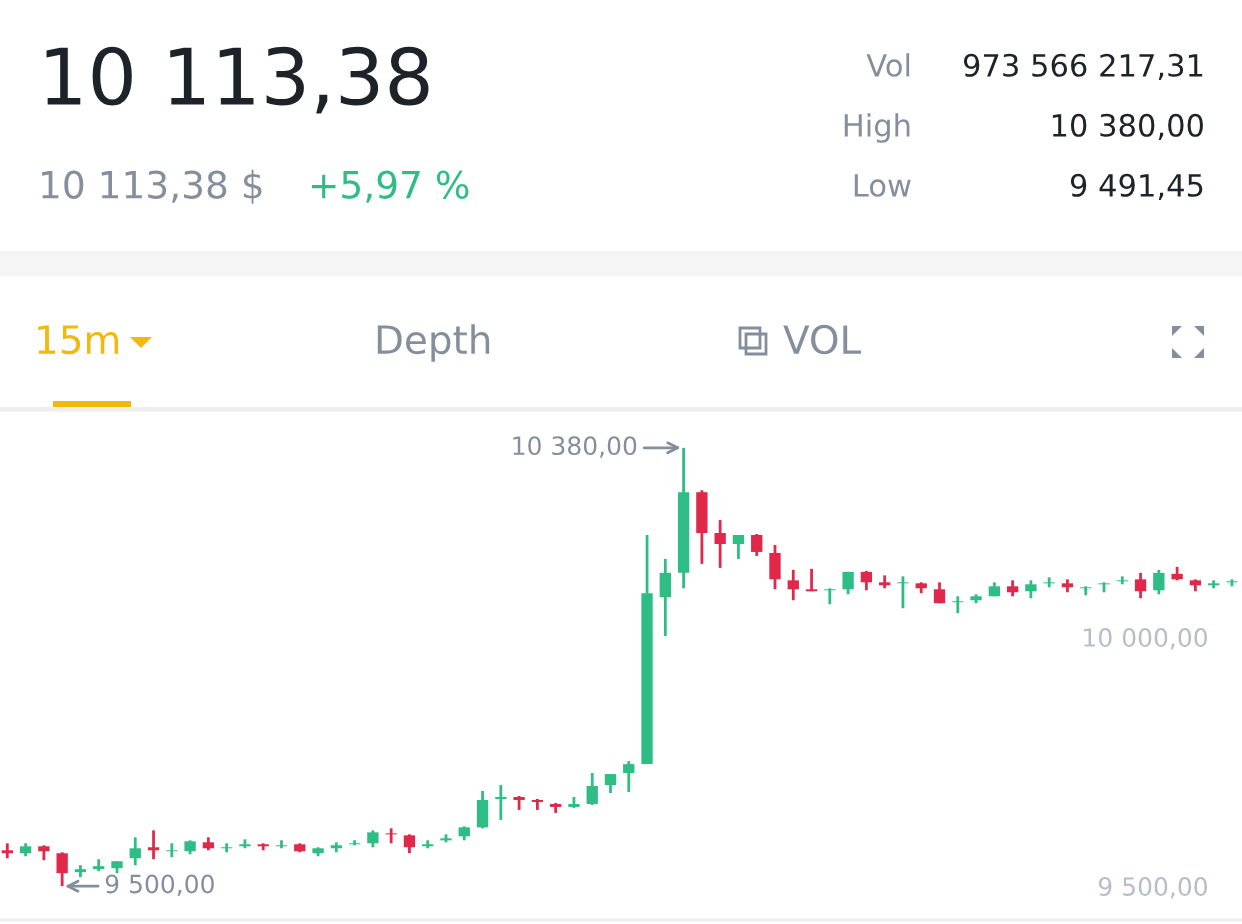  I want to click on text: +5,97 %, so click(390, 186).